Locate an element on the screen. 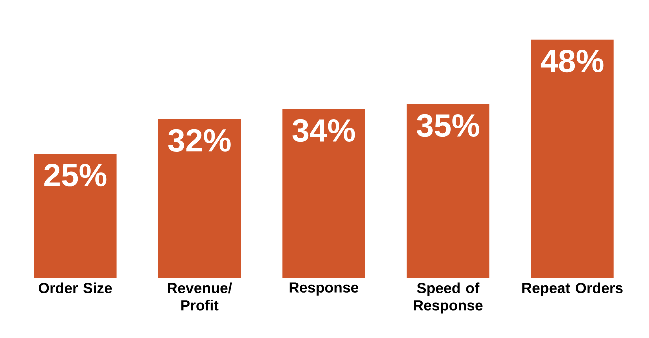  x-tick-label: Response is located at coordinates (324, 289).